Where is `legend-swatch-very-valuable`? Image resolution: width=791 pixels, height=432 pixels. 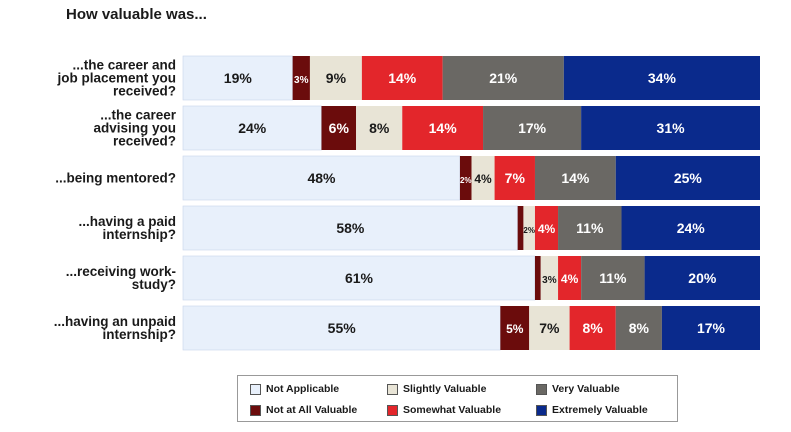 legend-swatch-very-valuable is located at coordinates (541, 389).